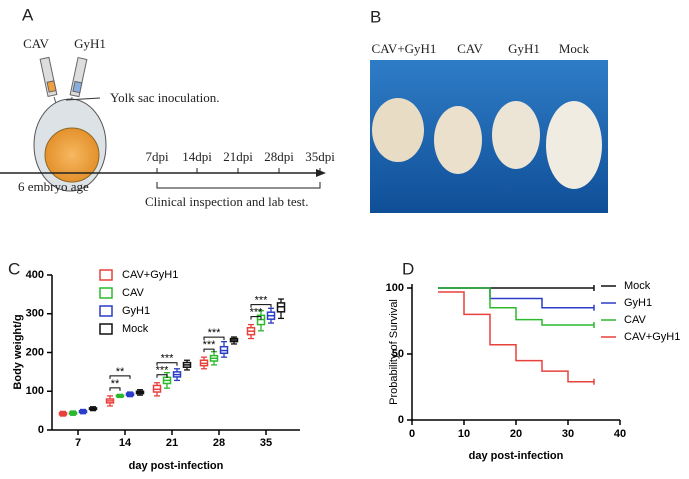 This screenshot has height=479, width=689. What do you see at coordinates (125, 443) in the screenshot?
I see `x-tick-label: 14` at bounding box center [125, 443].